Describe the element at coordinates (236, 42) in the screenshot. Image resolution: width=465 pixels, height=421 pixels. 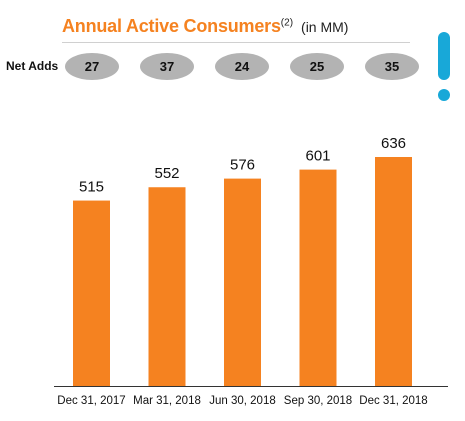
I see `title-divider` at that location.